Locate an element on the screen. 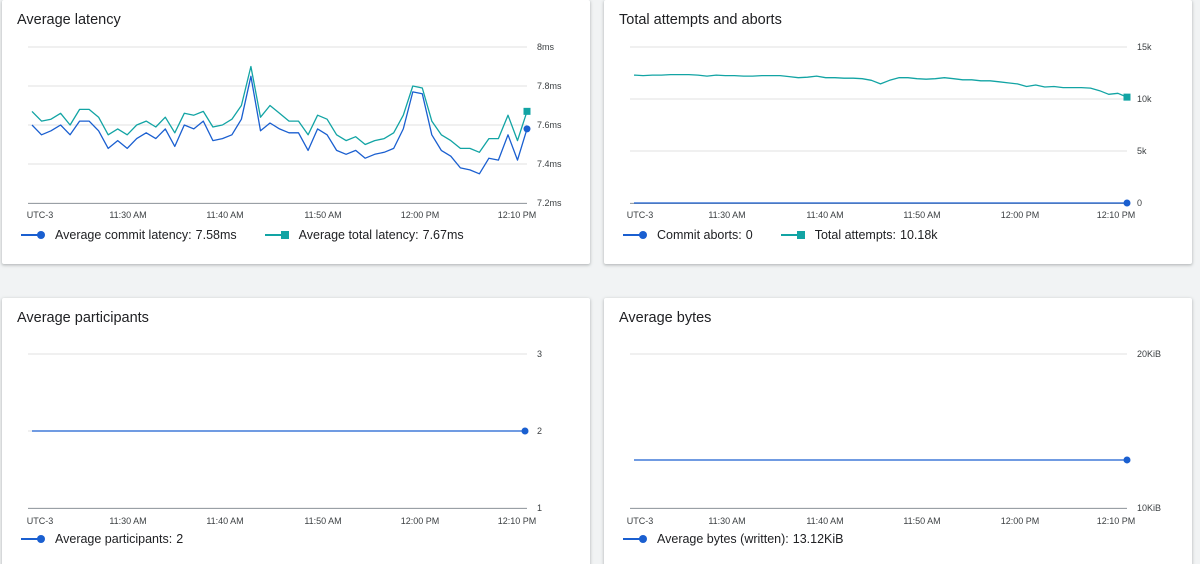  y-axis-tick-label: 7.4ms is located at coordinates (549, 164).